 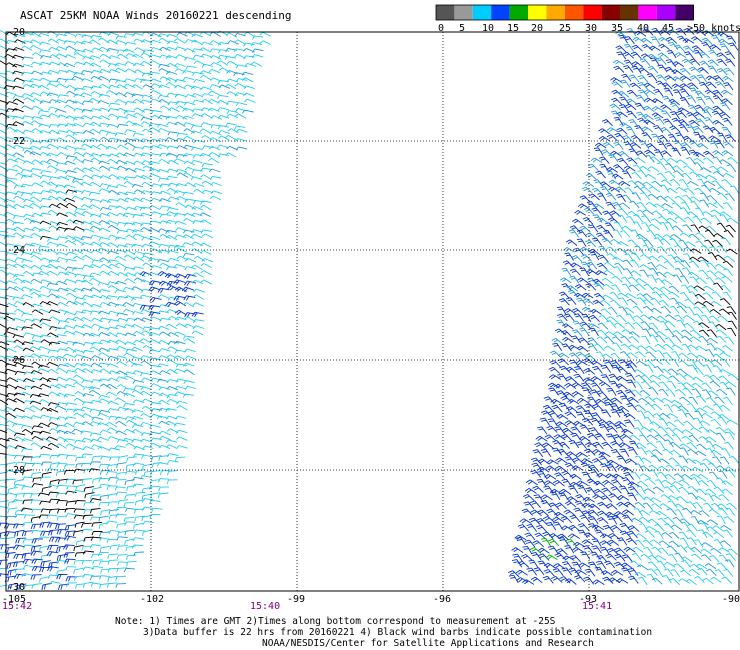 I want to click on legend-swatch, so click(x=555, y=12).